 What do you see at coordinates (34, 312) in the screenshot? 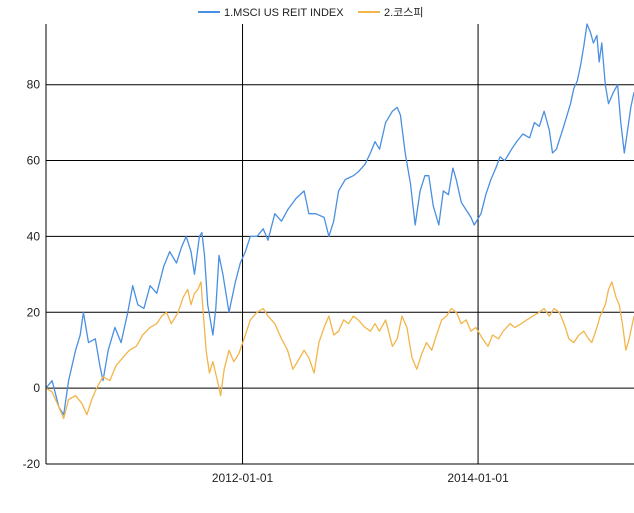
I see `y-tick-label: 20` at bounding box center [34, 312].